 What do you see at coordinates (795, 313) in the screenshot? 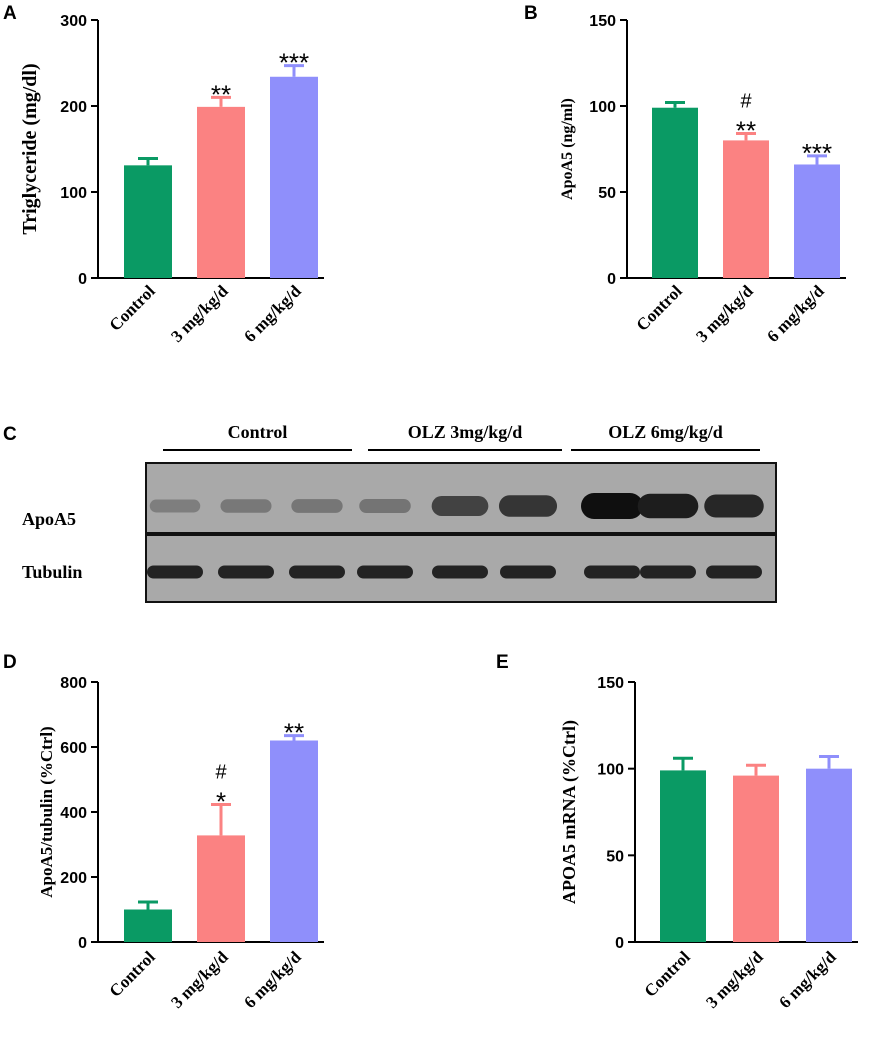
I see `panel-b-category-label: 6 mg/kg/d` at bounding box center [795, 313].